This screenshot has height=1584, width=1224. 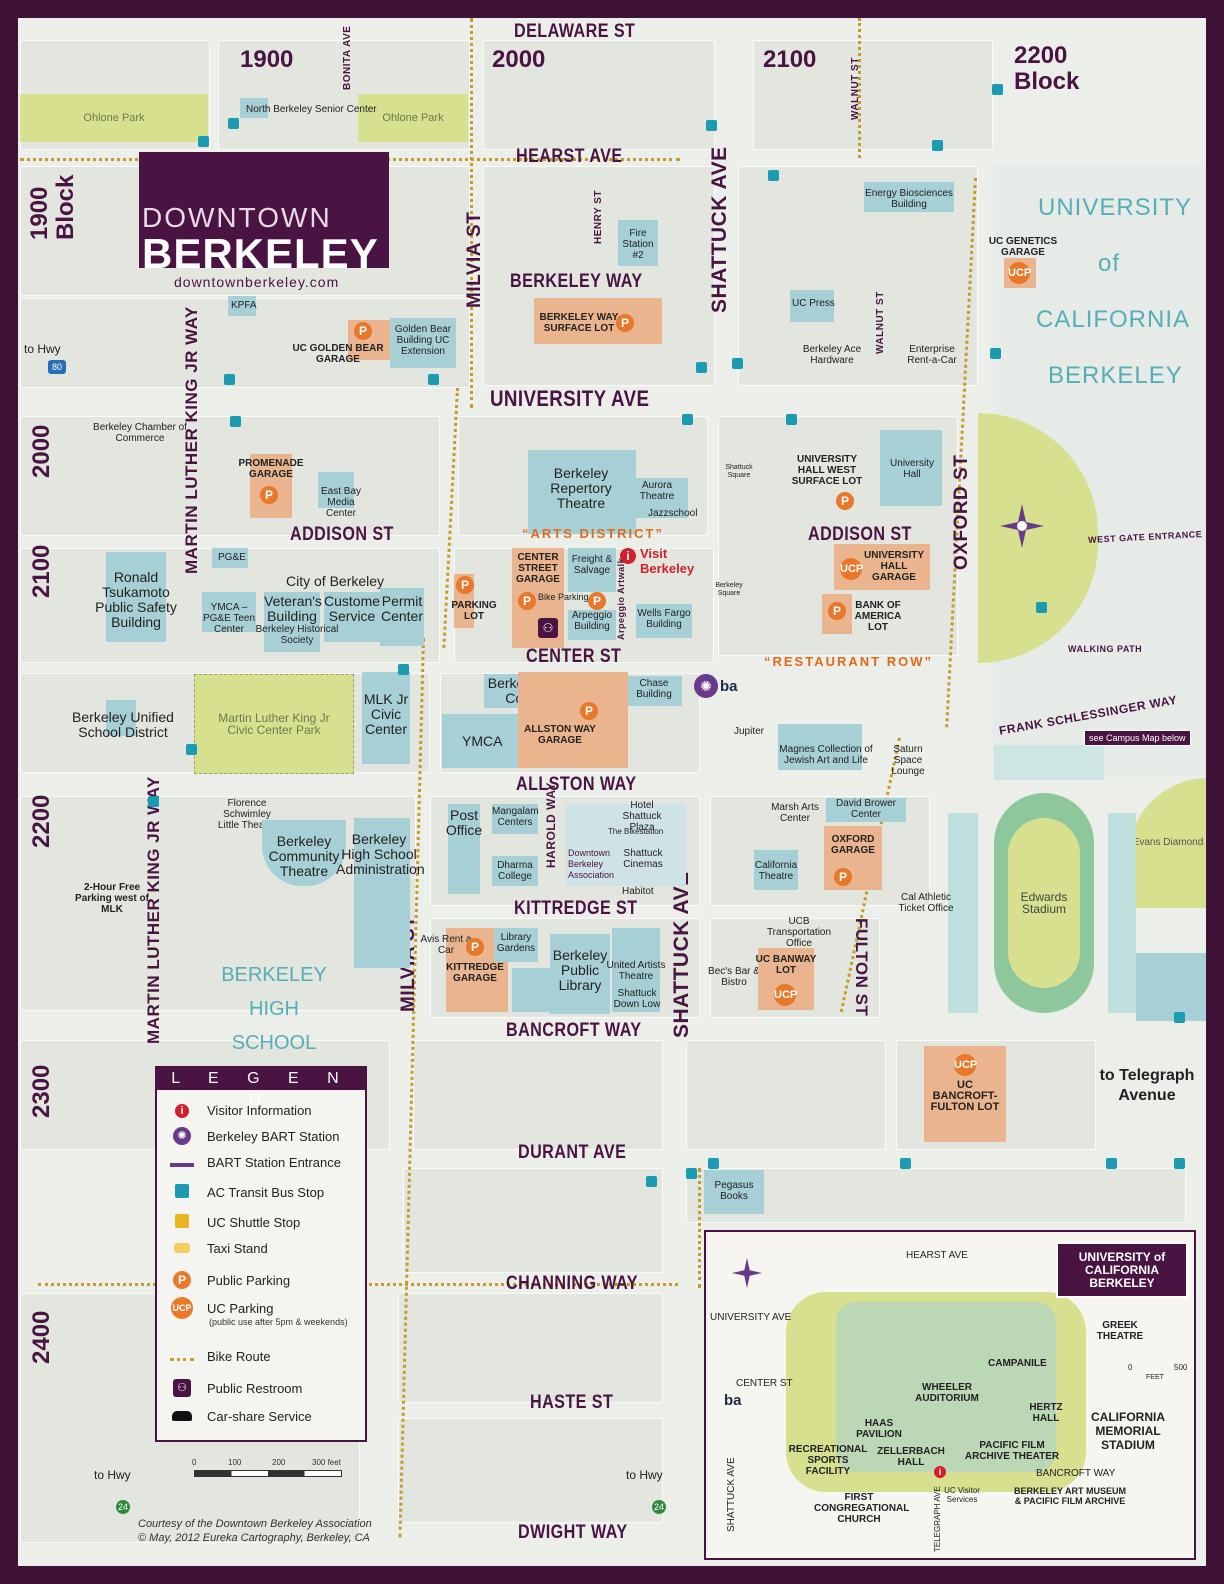 What do you see at coordinates (297, 635) in the screenshot?
I see `berkeley-historical-society: Berkeley Historical Society` at bounding box center [297, 635].